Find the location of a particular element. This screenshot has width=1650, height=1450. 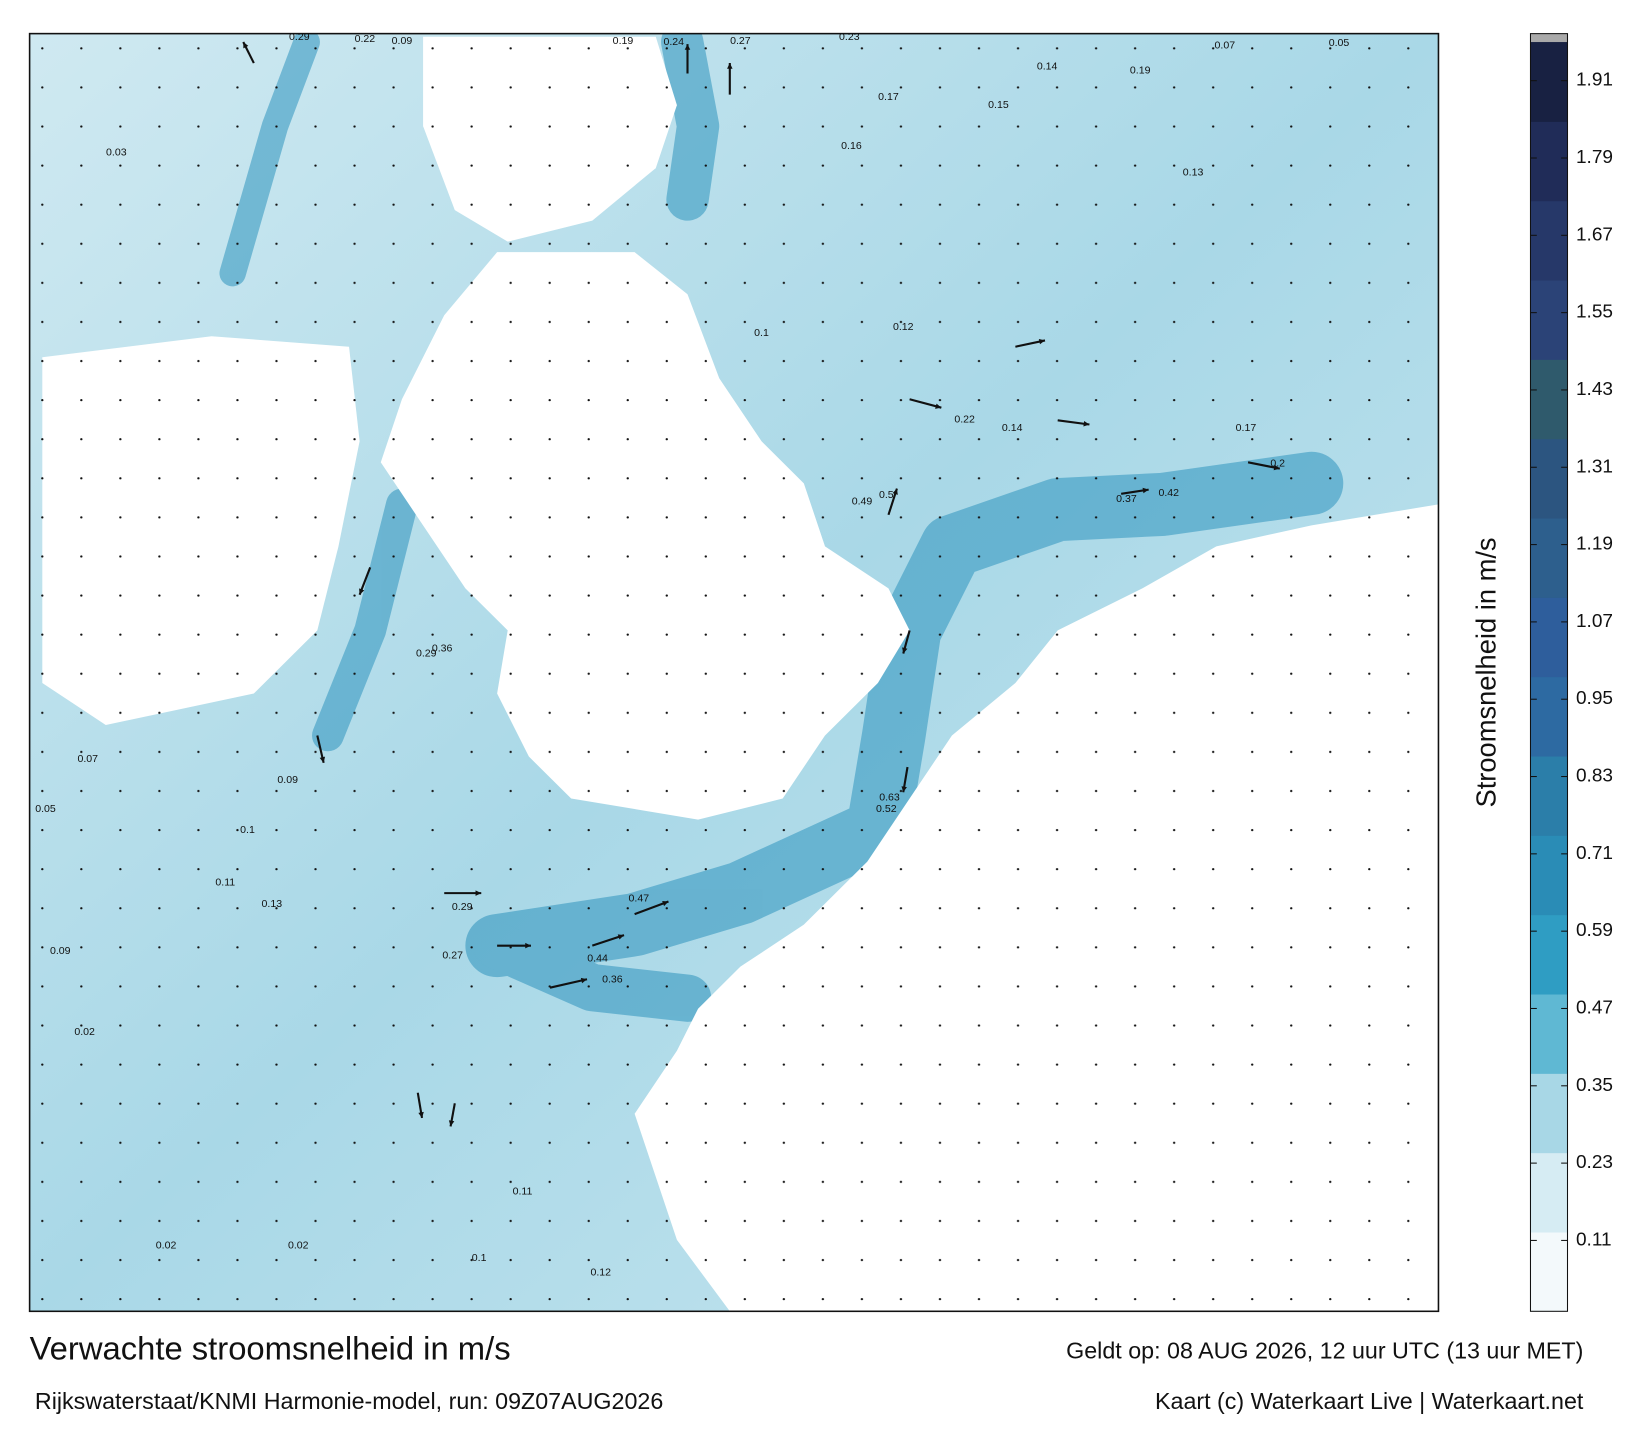

speed-label: 0.24 is located at coordinates (673, 42).